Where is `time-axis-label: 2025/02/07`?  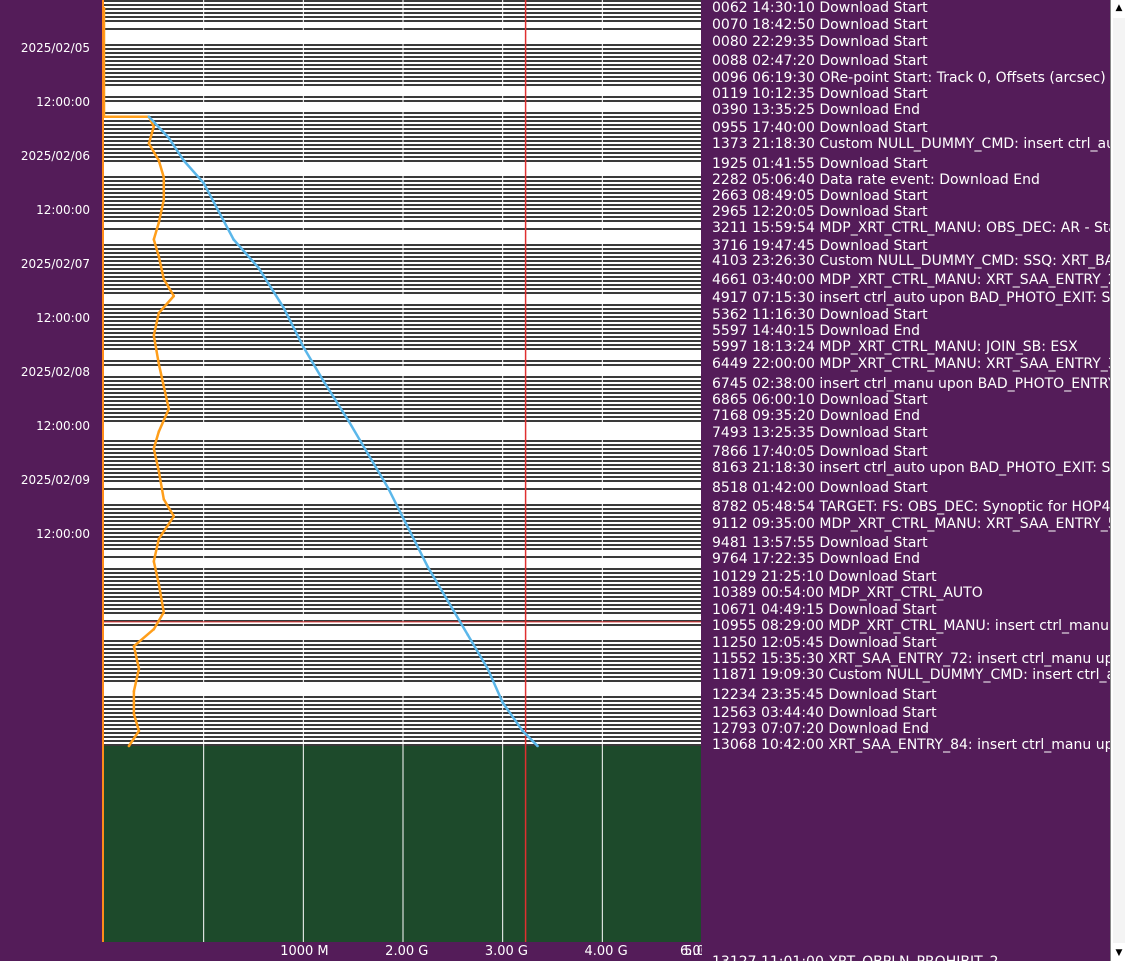 time-axis-label: 2025/02/07 is located at coordinates (55, 264).